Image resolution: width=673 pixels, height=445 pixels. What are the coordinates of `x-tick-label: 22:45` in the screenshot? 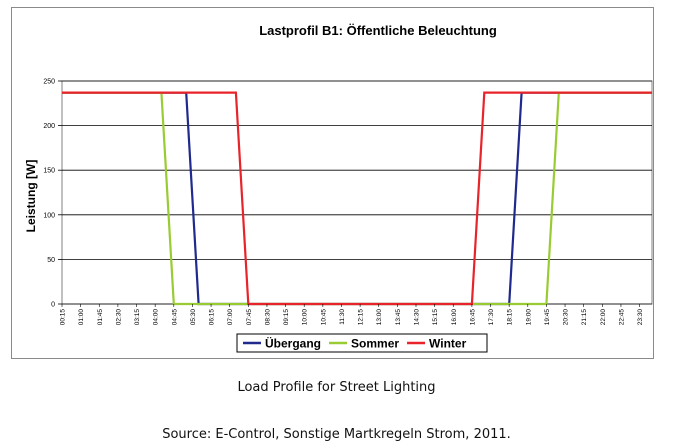 It's located at (621, 317).